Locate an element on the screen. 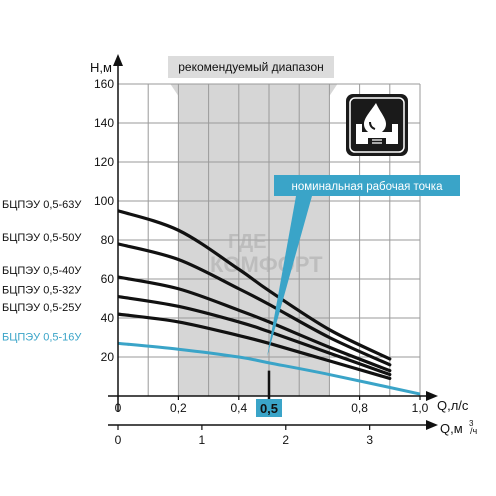 The width and height of the screenshot is (496, 496). x2-tick-label: 3 is located at coordinates (369, 440).